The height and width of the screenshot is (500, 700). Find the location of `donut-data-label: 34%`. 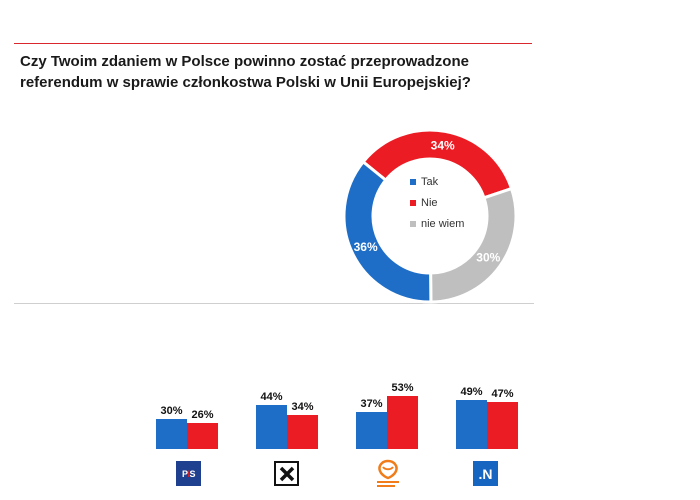

donut-data-label: 34% is located at coordinates (443, 146).